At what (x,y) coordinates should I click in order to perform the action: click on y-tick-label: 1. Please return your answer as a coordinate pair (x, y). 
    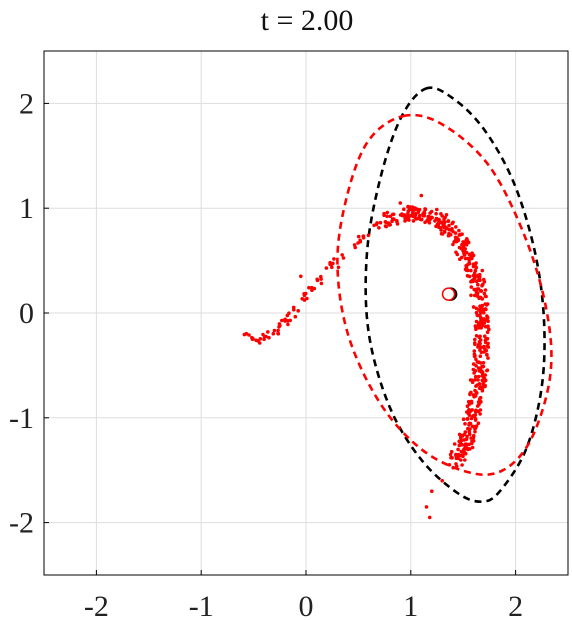
    Looking at the image, I should click on (26, 208).